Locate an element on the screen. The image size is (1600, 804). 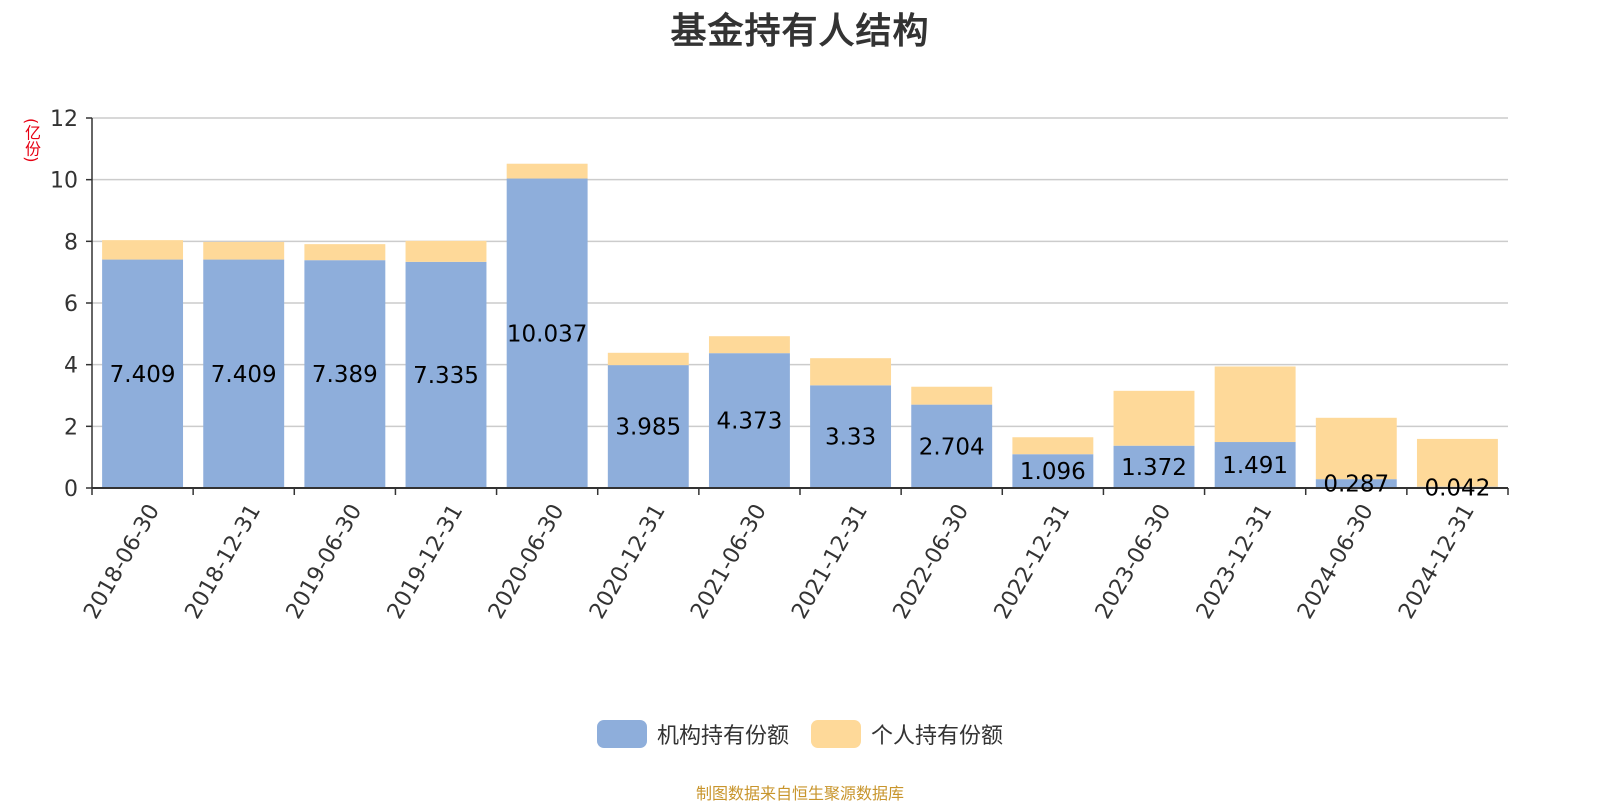
x-tick-label: 2018-12-31 is located at coordinates (223, 561).